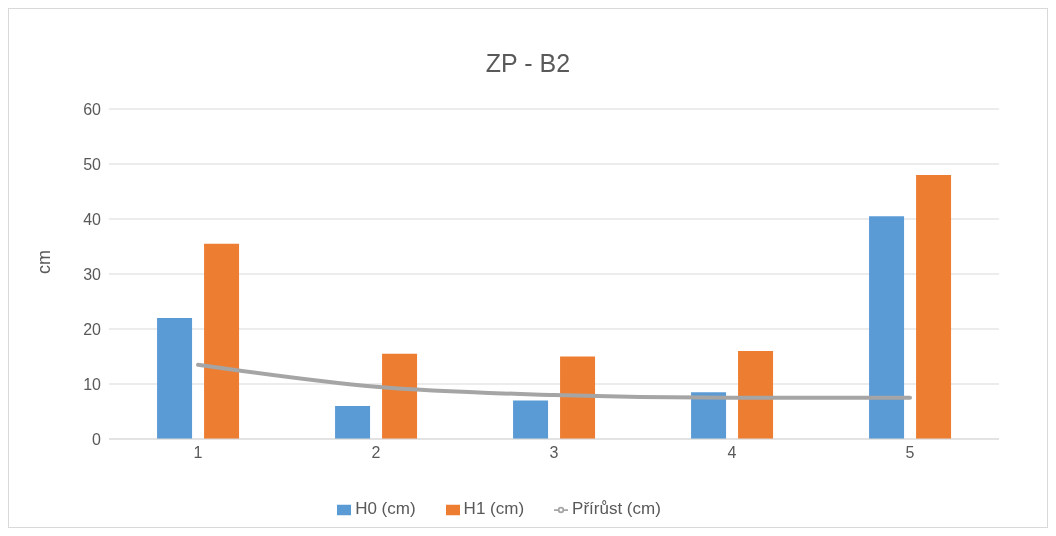 Image resolution: width=1056 pixels, height=536 pixels. What do you see at coordinates (554, 381) in the screenshot?
I see `line-series` at bounding box center [554, 381].